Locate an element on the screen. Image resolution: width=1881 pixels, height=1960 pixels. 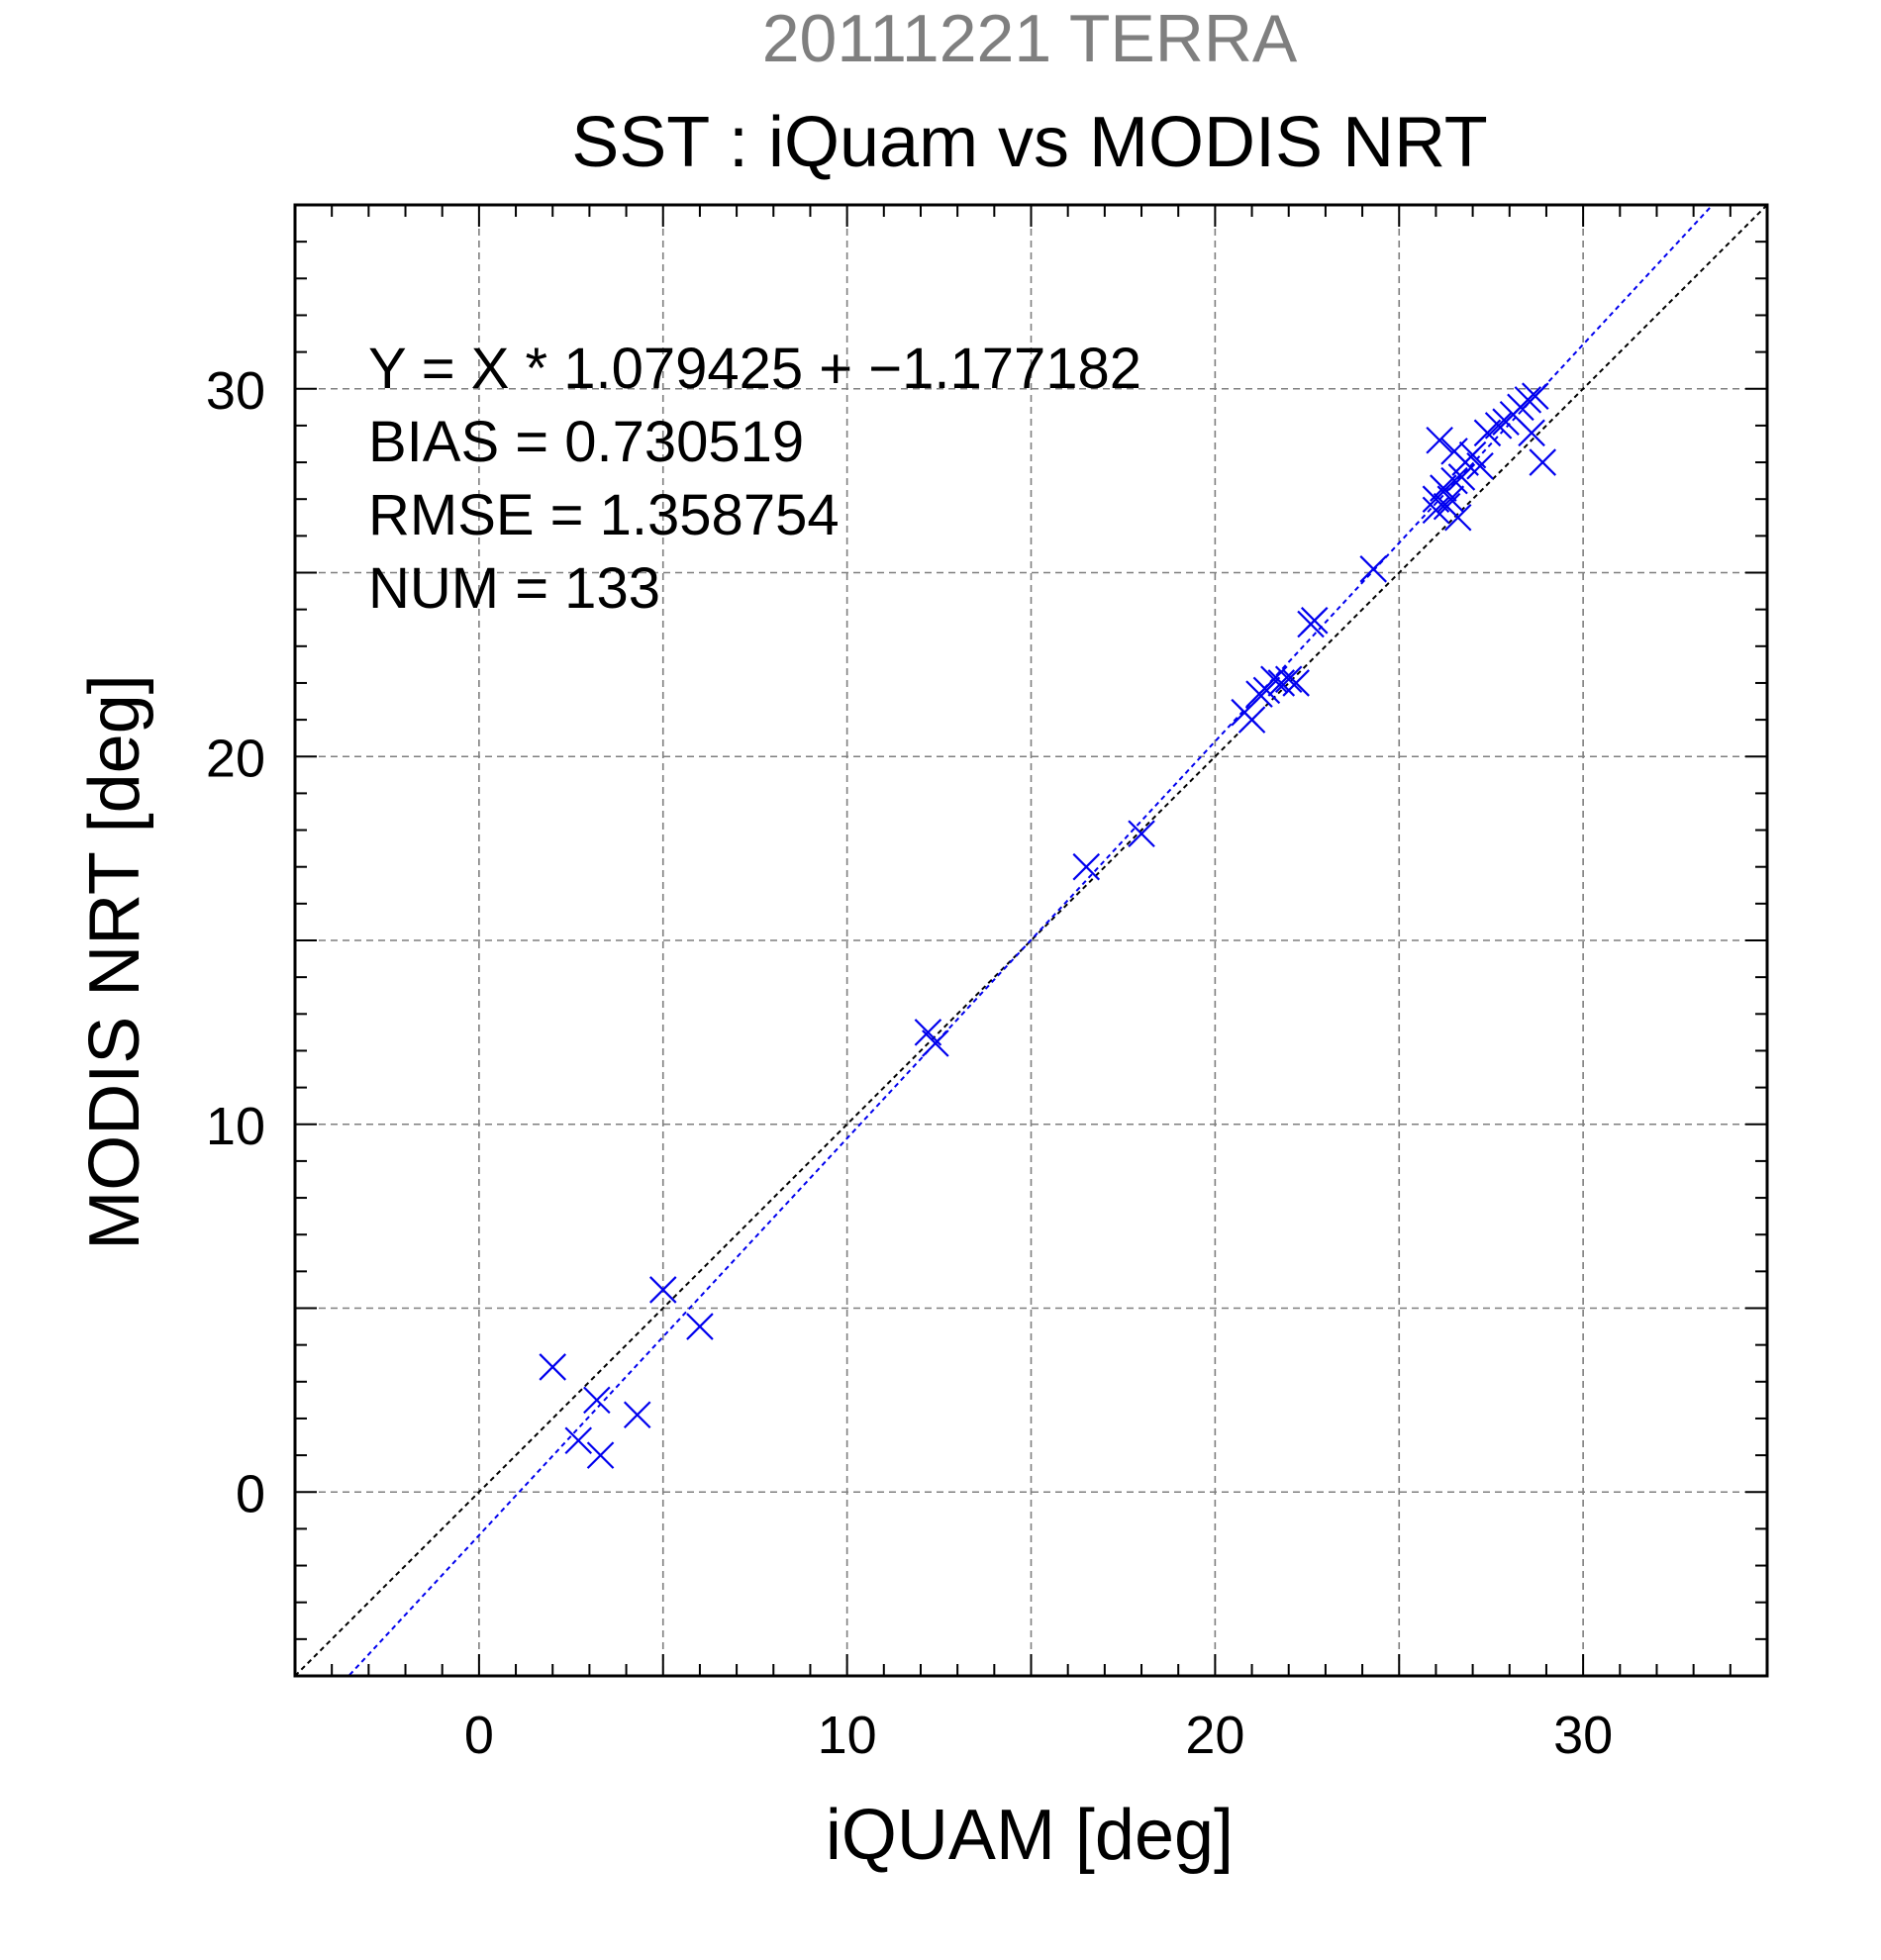
bias-stat: BIAS = 0.730519 is located at coordinates (586, 442).